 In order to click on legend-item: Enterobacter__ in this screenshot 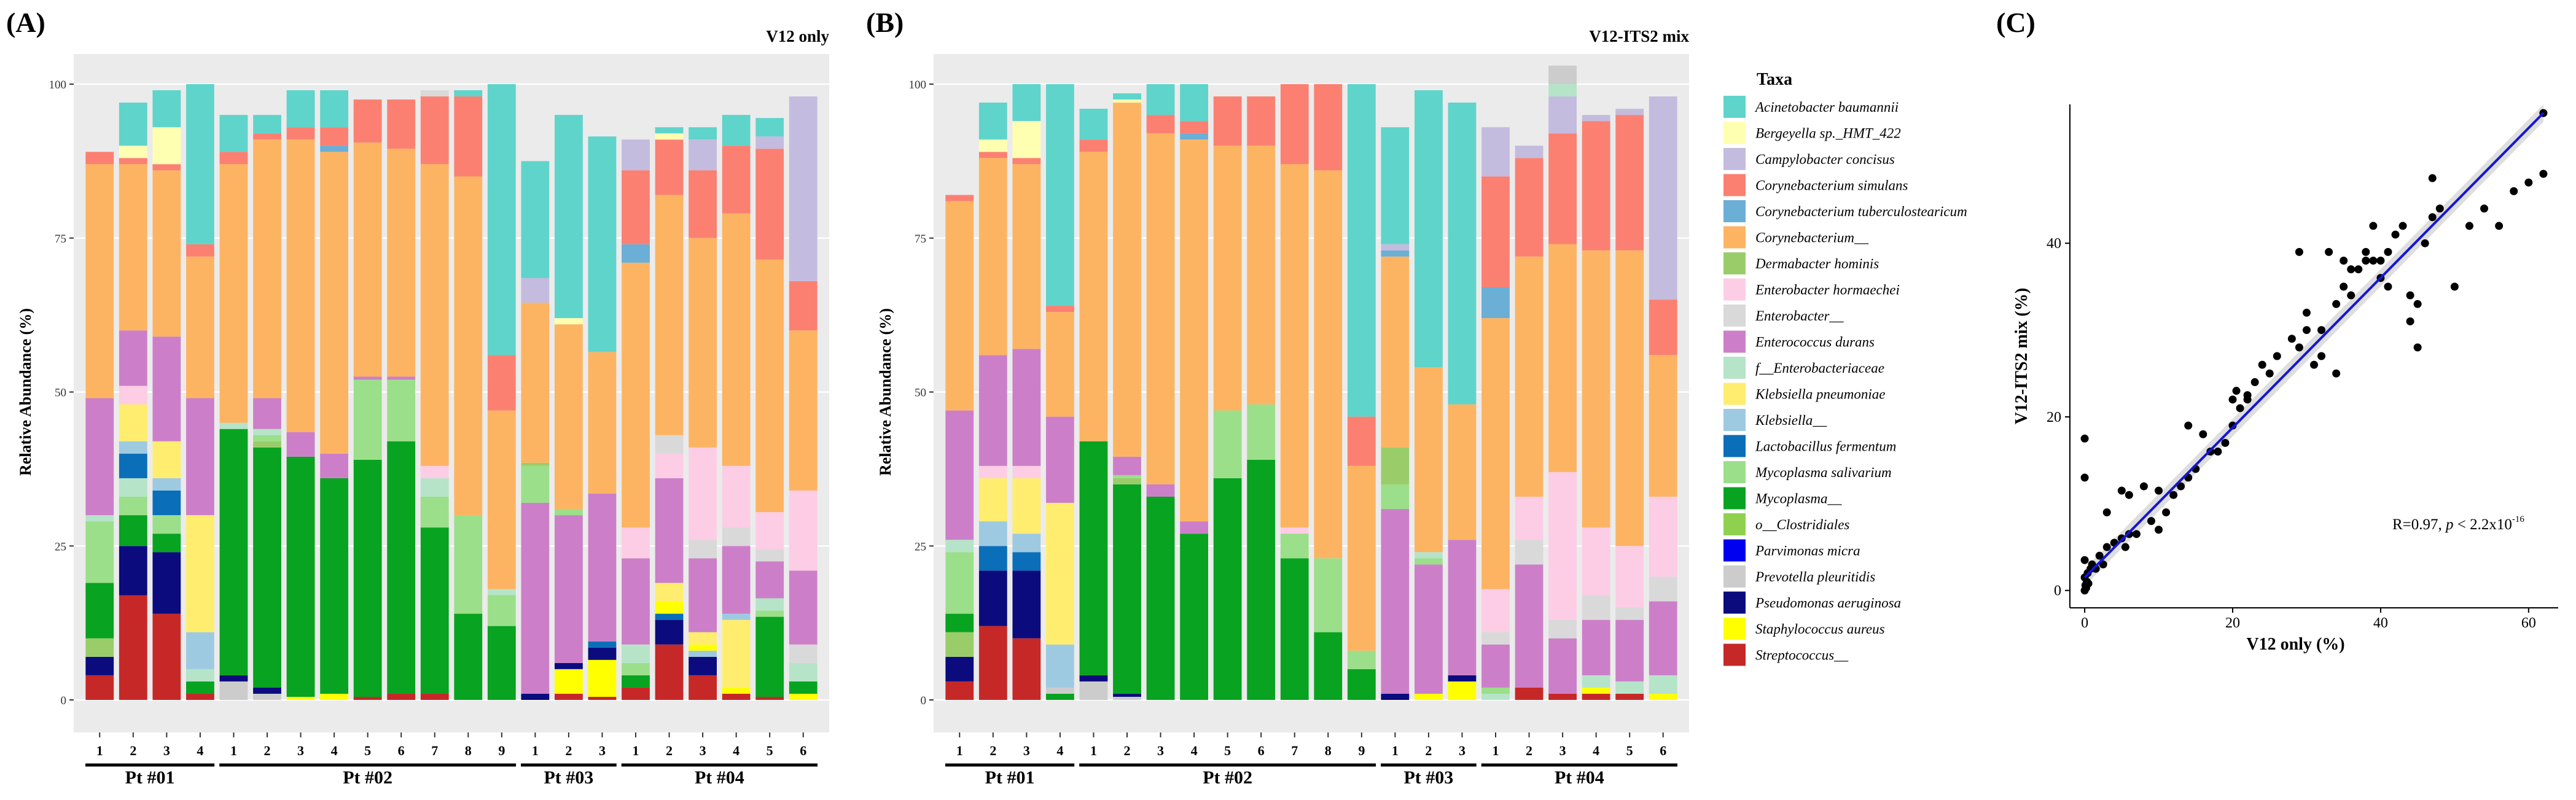, I will do `click(1783, 316)`.